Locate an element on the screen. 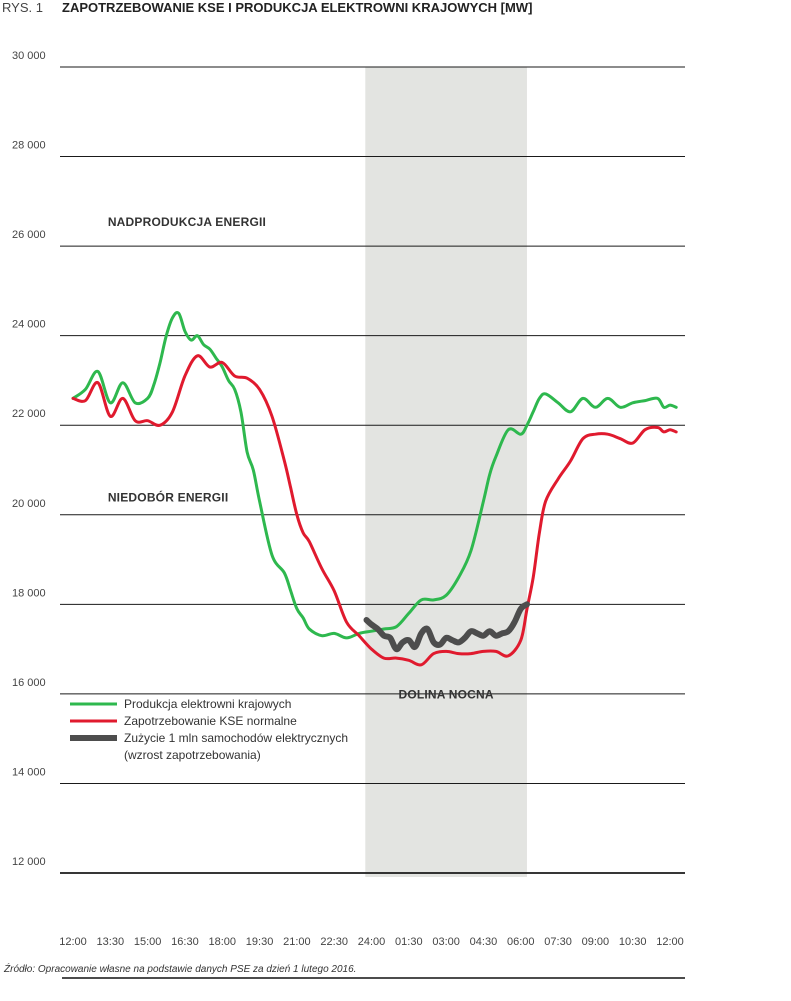  x-tick-label: 18:00 is located at coordinates (222, 942).